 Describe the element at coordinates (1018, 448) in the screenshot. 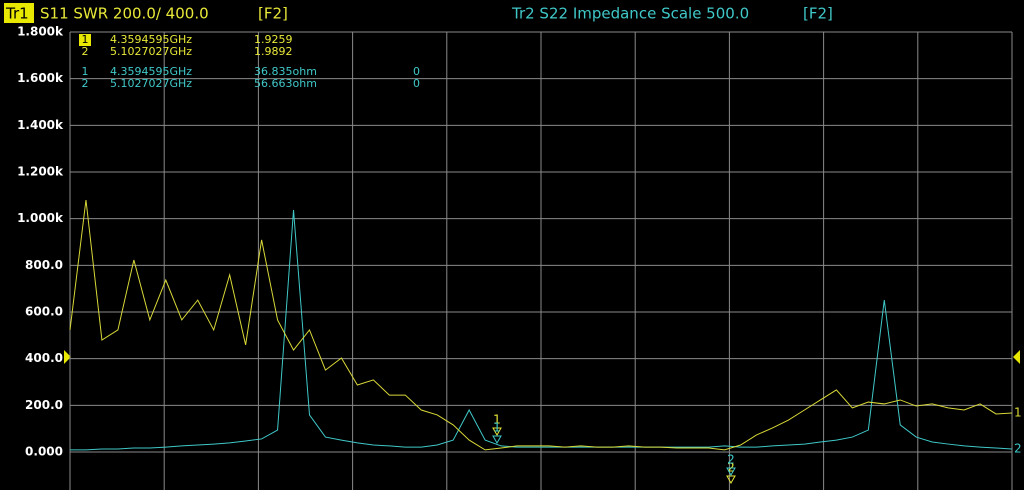

I see `trace-end-label: 2` at that location.